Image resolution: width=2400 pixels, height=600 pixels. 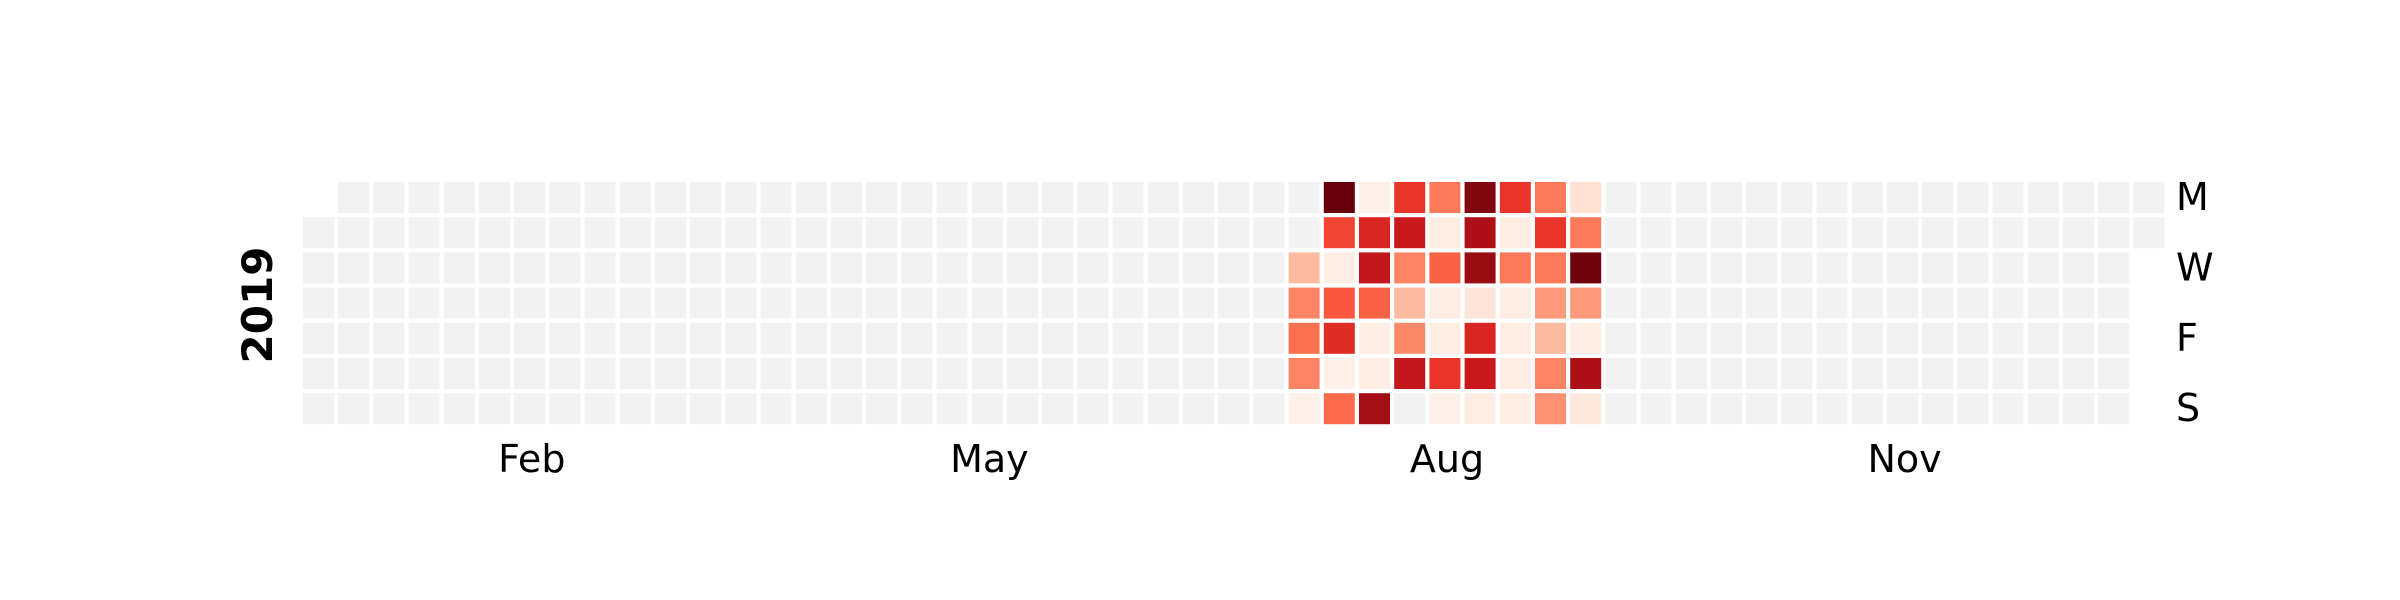 What do you see at coordinates (257, 305) in the screenshot?
I see `year-label: 2019` at bounding box center [257, 305].